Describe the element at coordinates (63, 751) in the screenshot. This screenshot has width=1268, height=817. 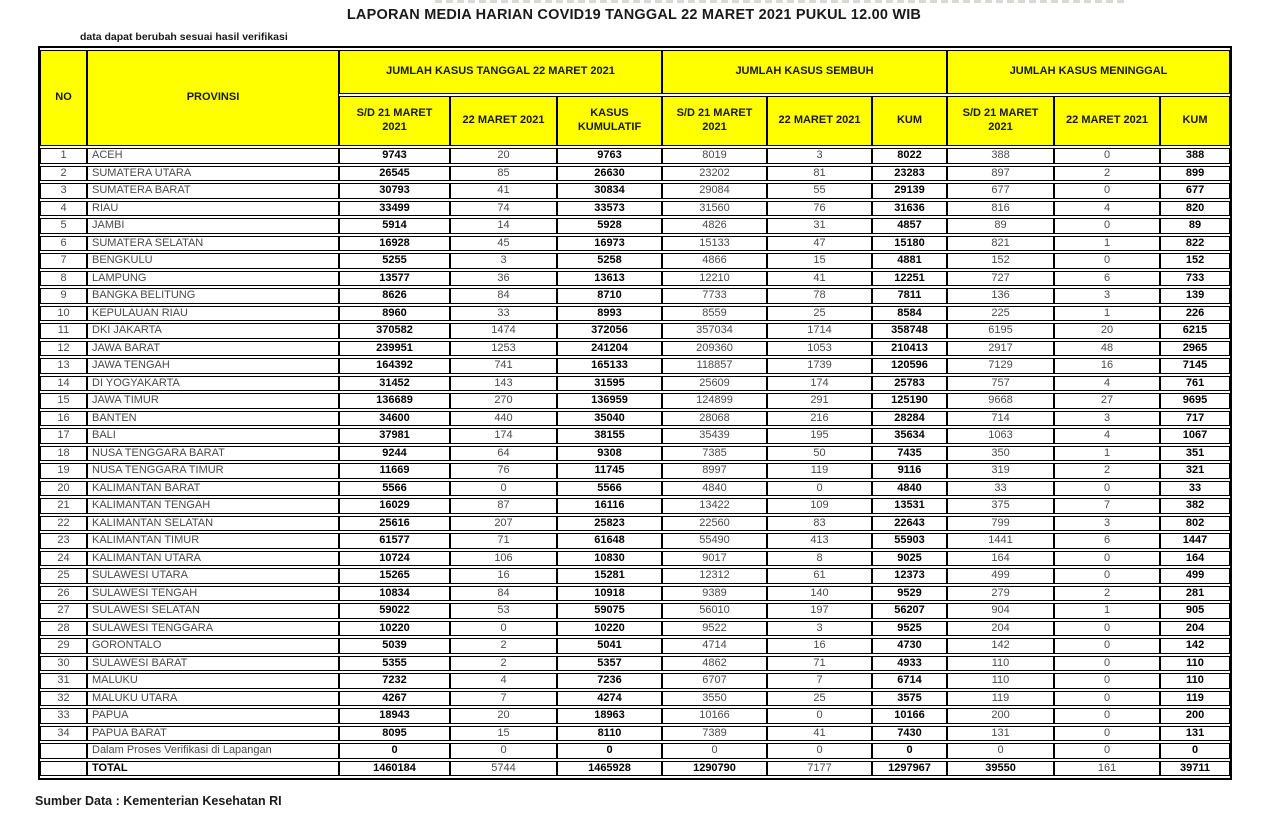
I see `no-cell` at that location.